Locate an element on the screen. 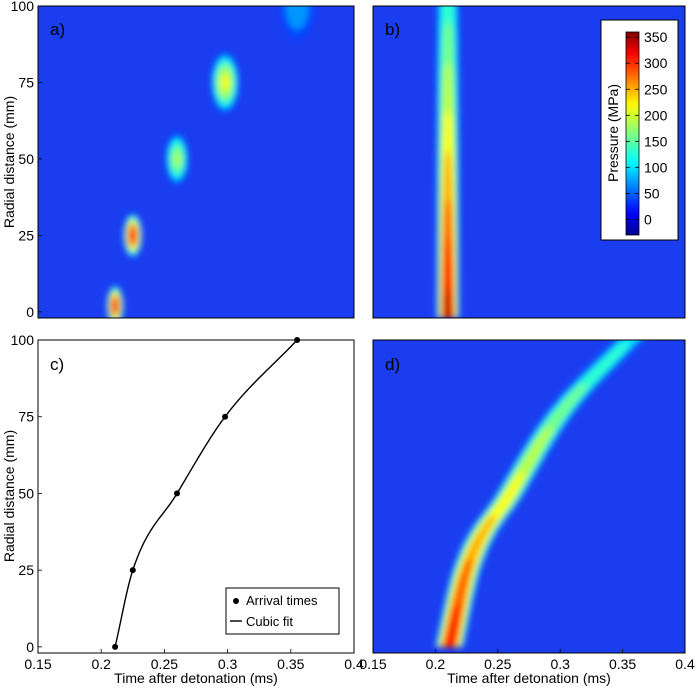 The height and width of the screenshot is (689, 700). panel-d-contours is located at coordinates (538, 493).